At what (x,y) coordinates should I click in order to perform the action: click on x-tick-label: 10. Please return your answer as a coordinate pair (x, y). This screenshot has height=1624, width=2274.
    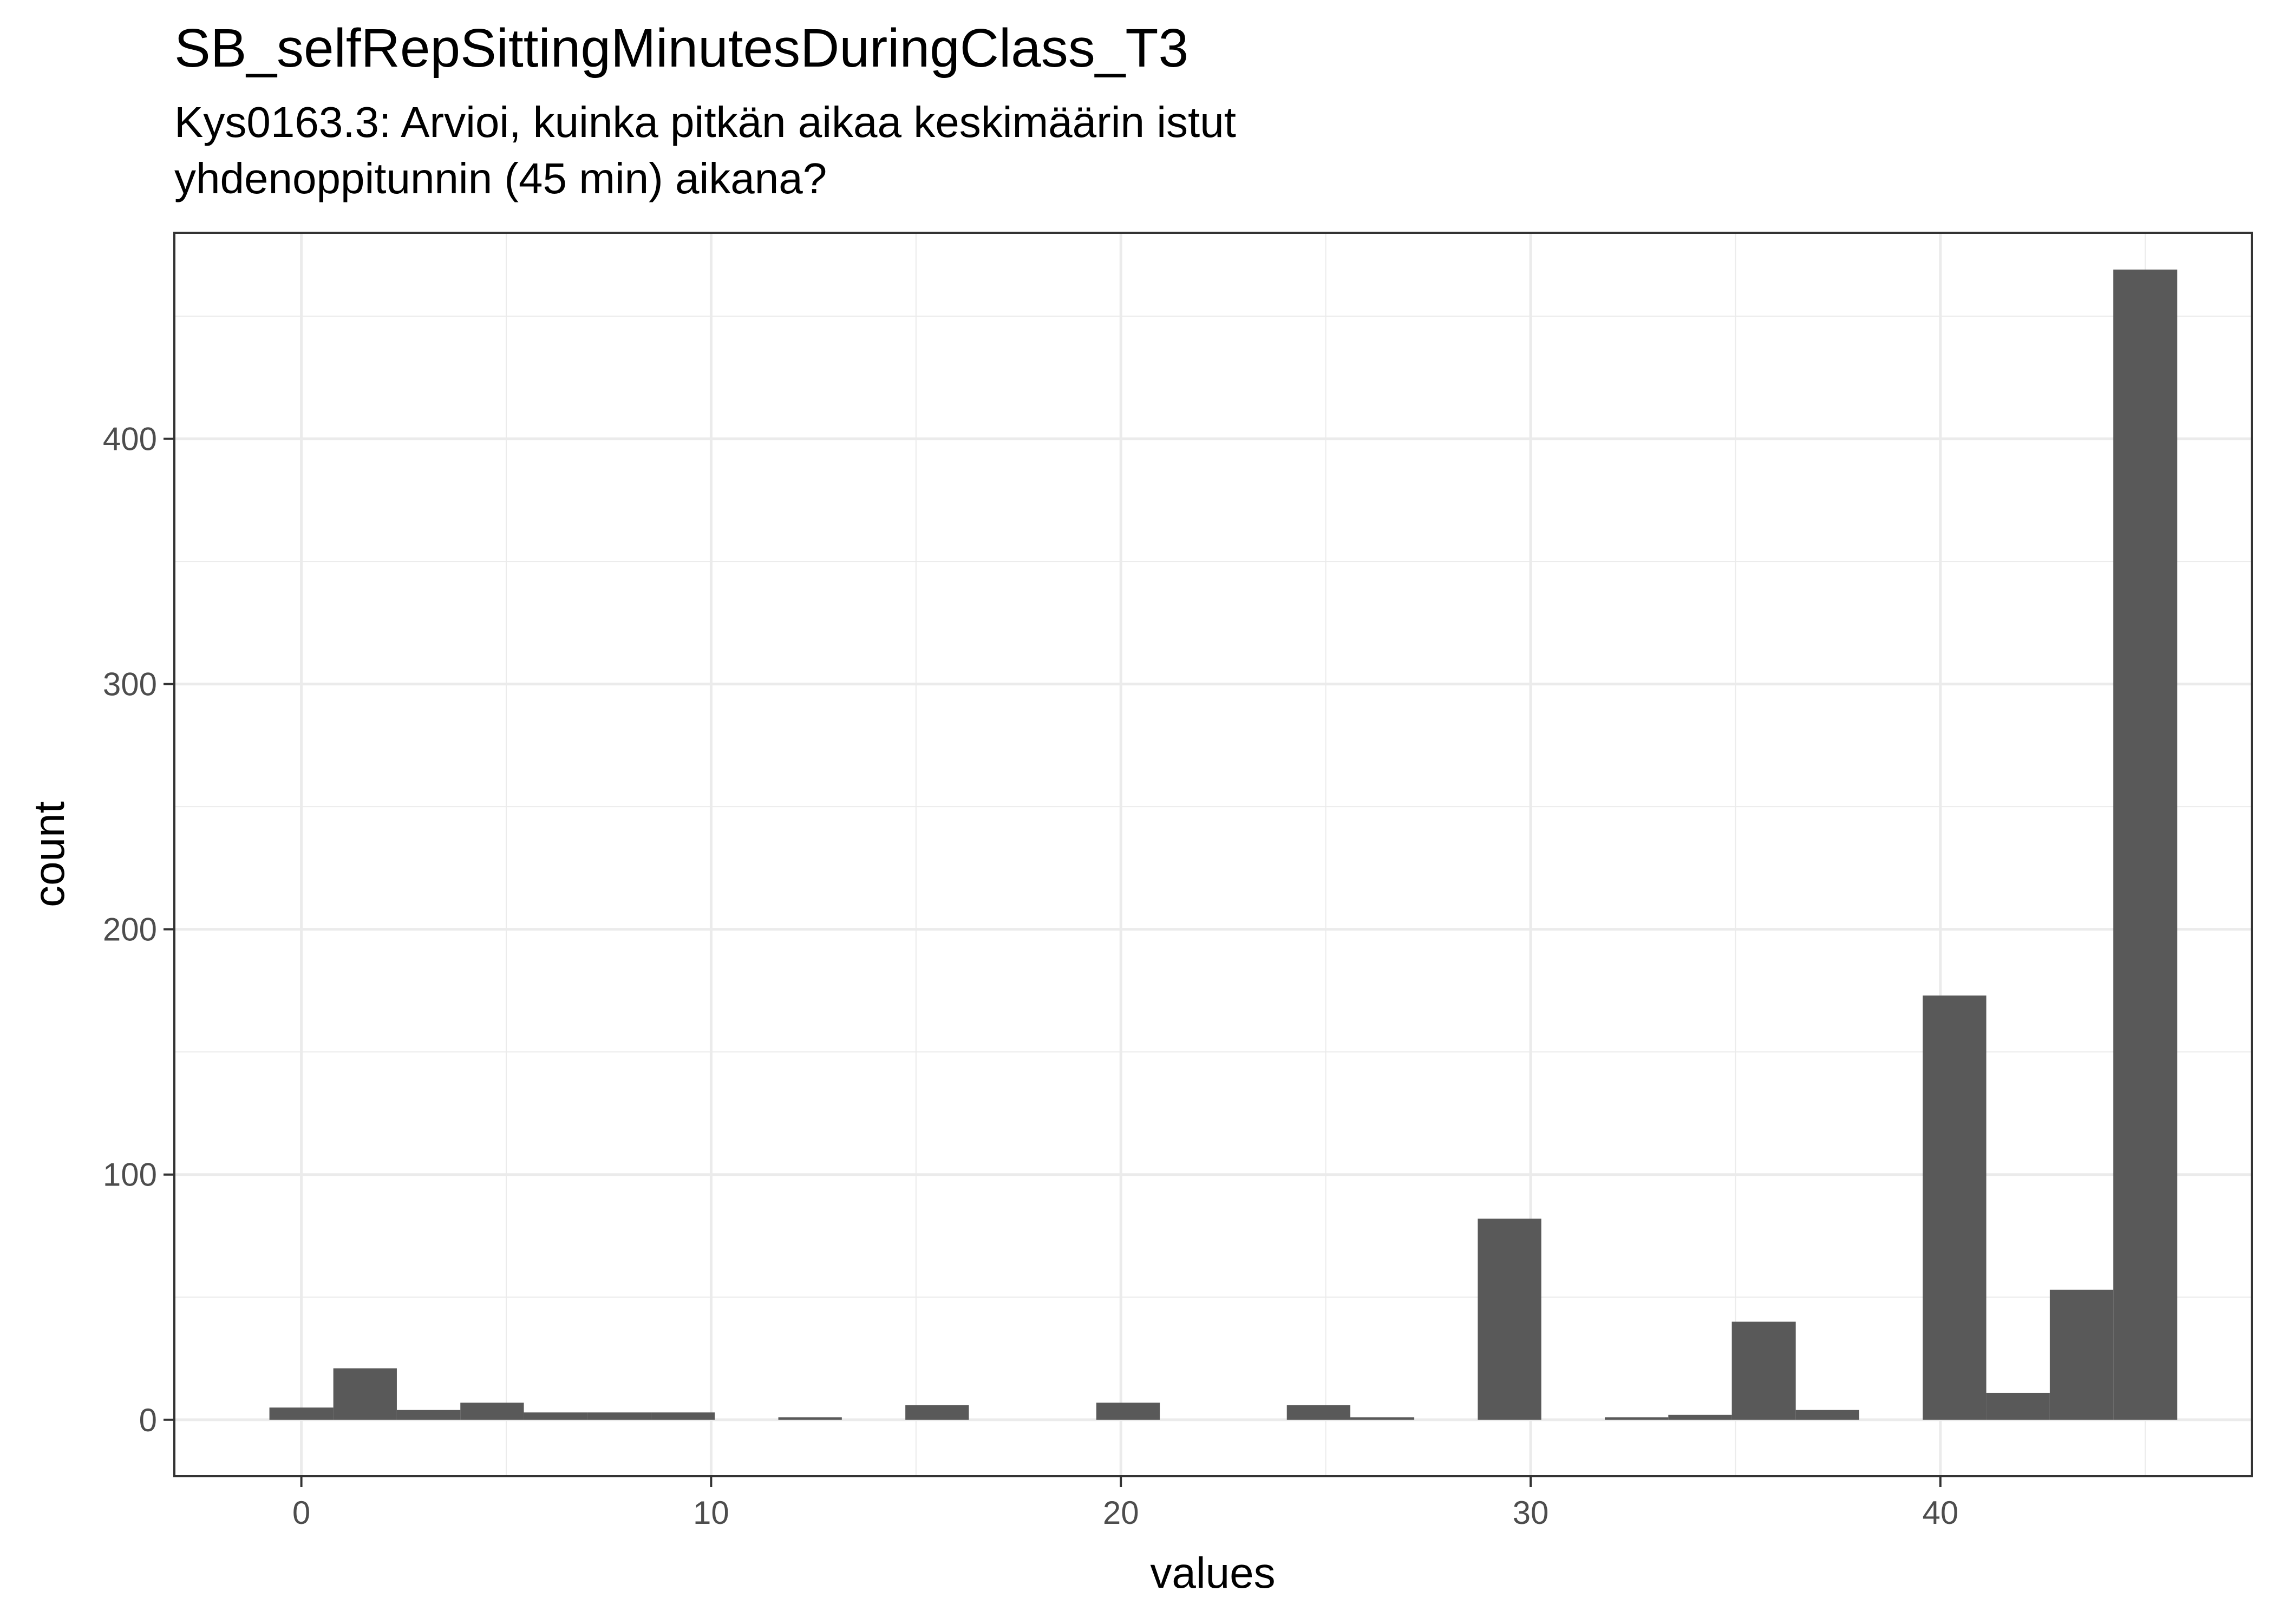
    Looking at the image, I should click on (711, 1513).